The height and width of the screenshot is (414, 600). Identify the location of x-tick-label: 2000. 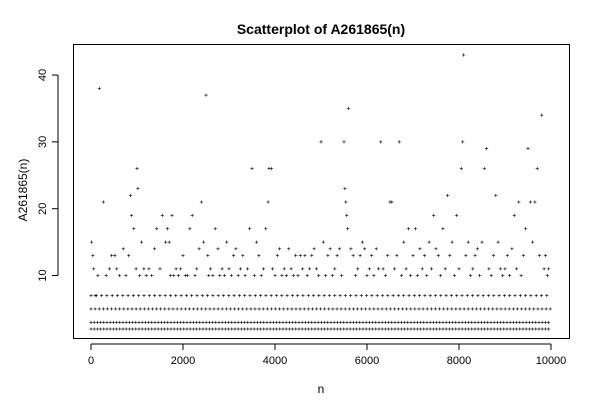
(183, 361).